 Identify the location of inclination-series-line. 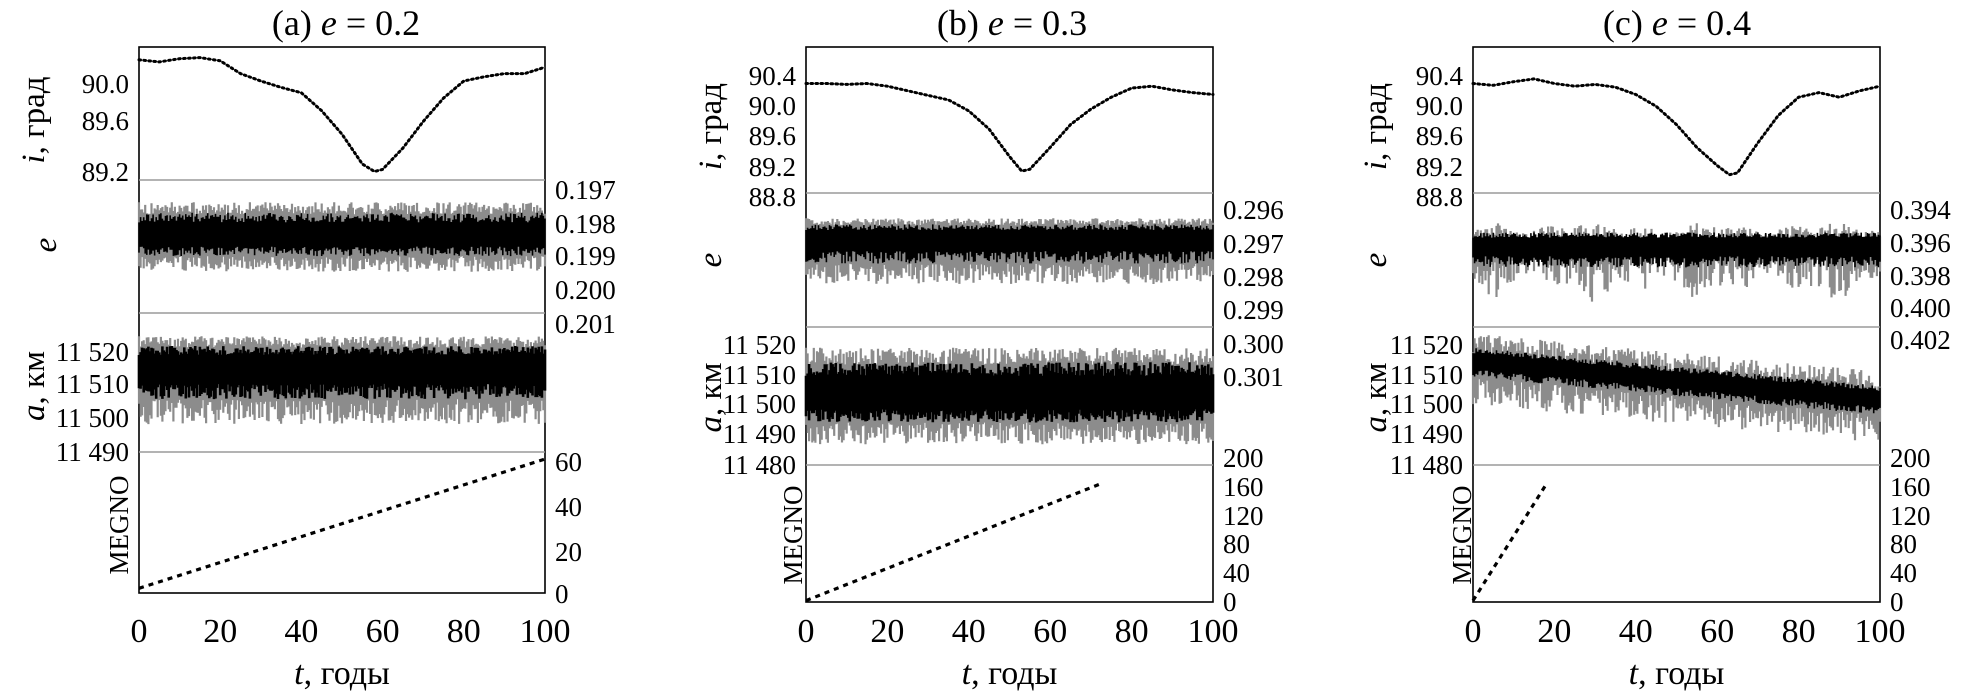
(342, 114).